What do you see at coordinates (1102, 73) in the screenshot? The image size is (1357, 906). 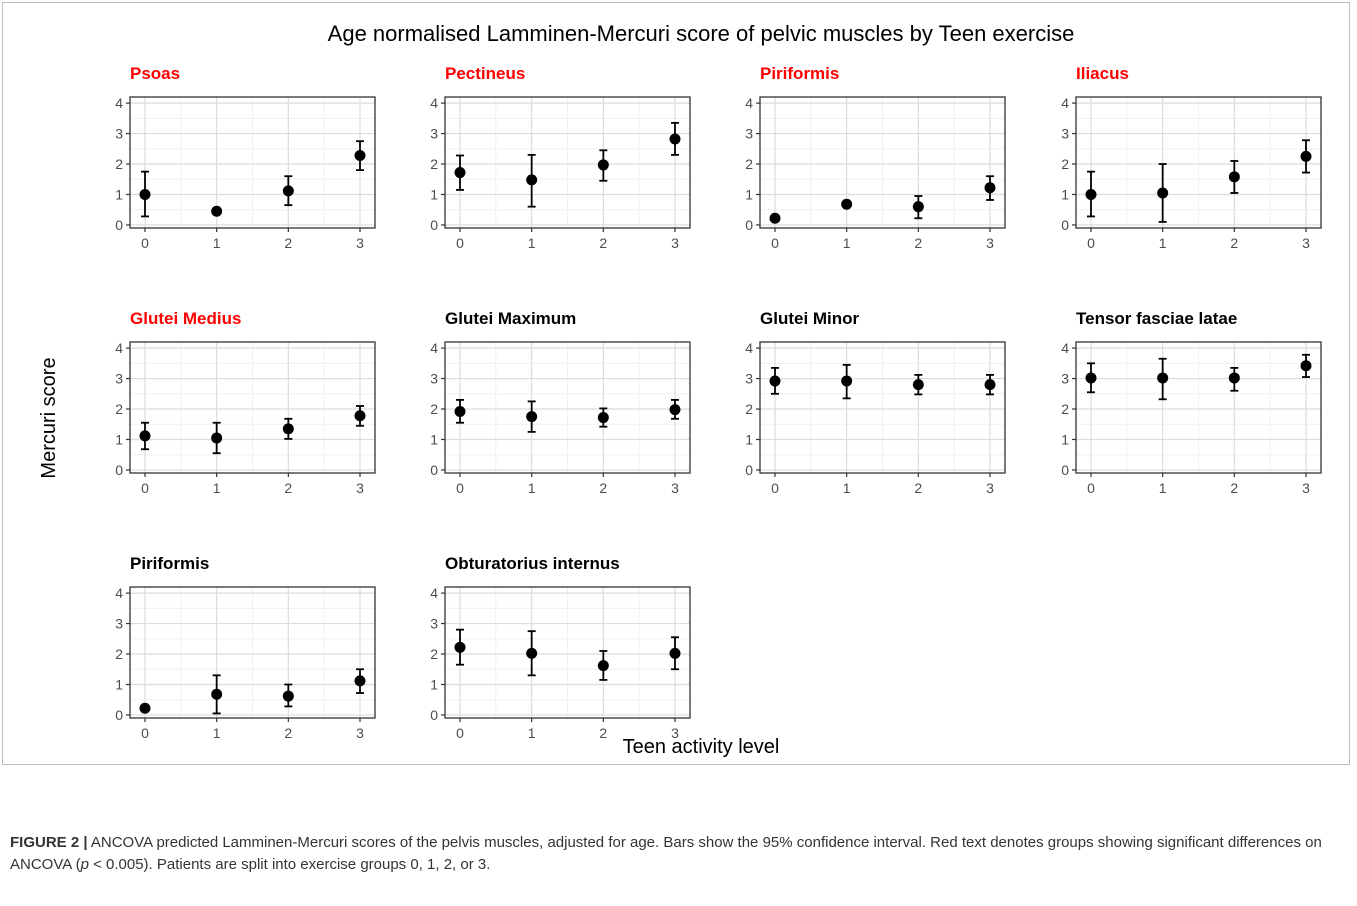 I see `panel-title: Iliacus` at bounding box center [1102, 73].